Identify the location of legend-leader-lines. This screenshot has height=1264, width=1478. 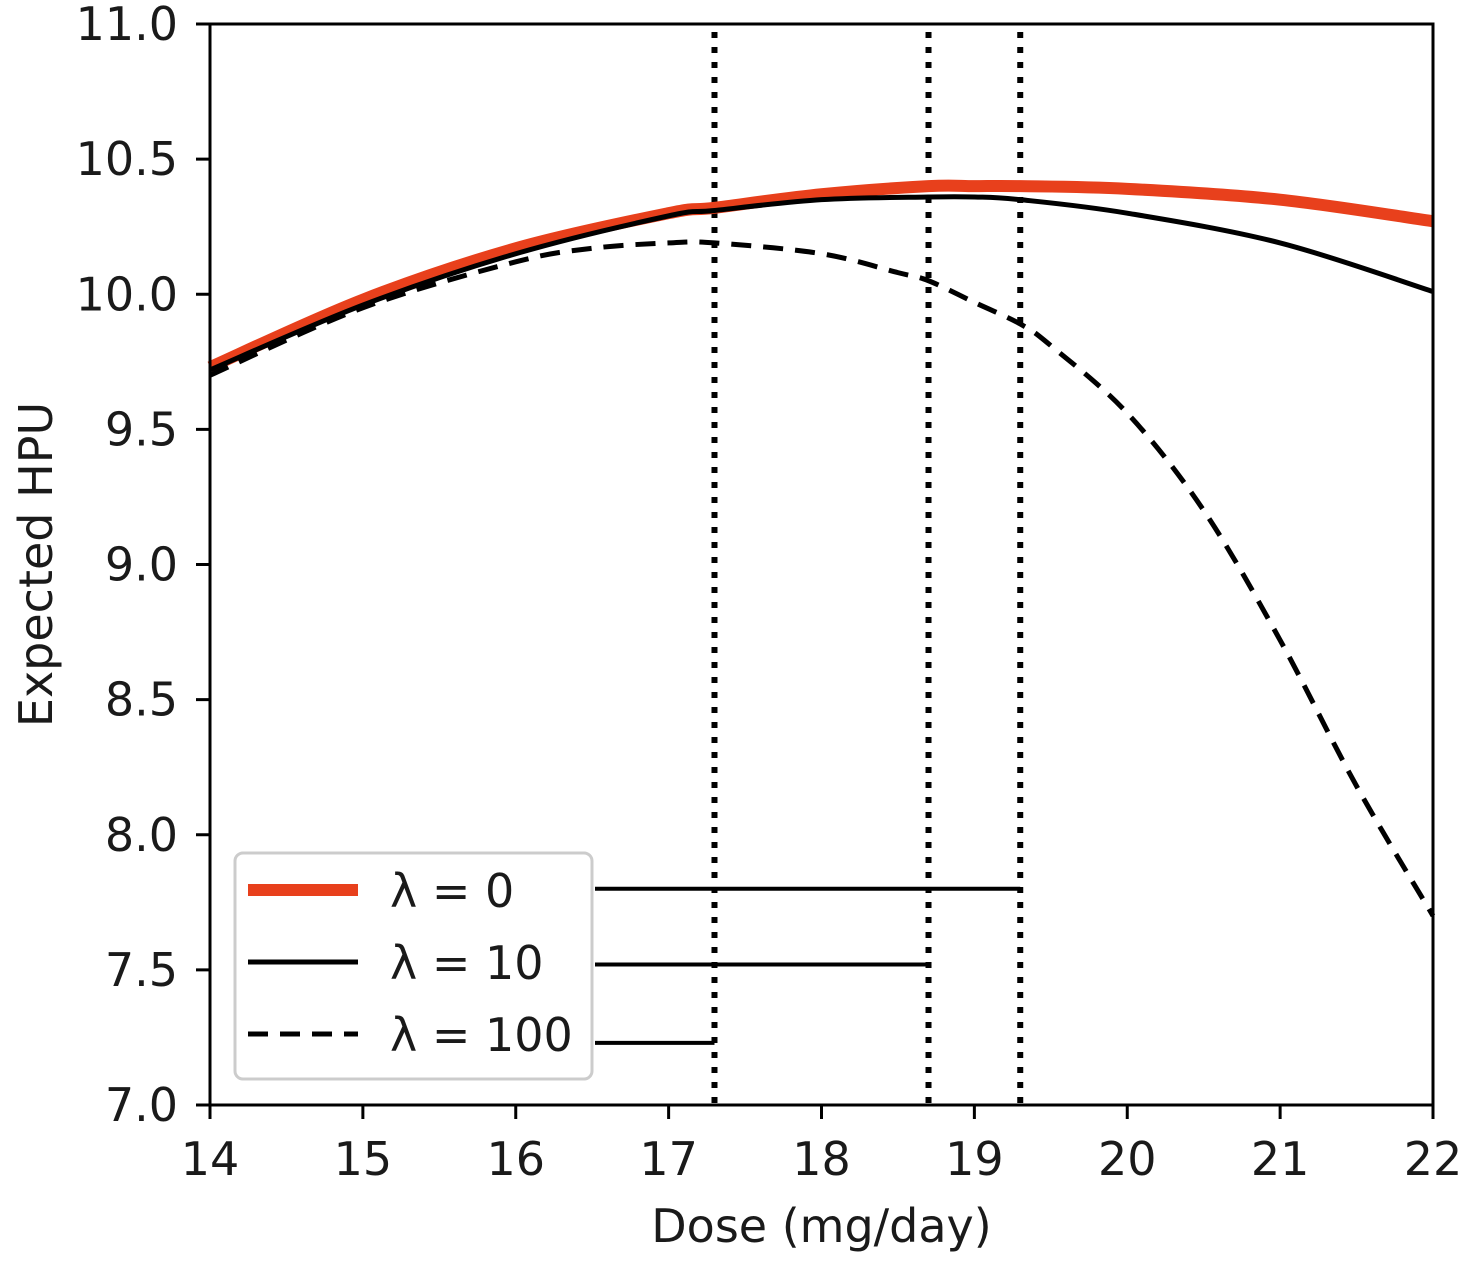
(808, 965).